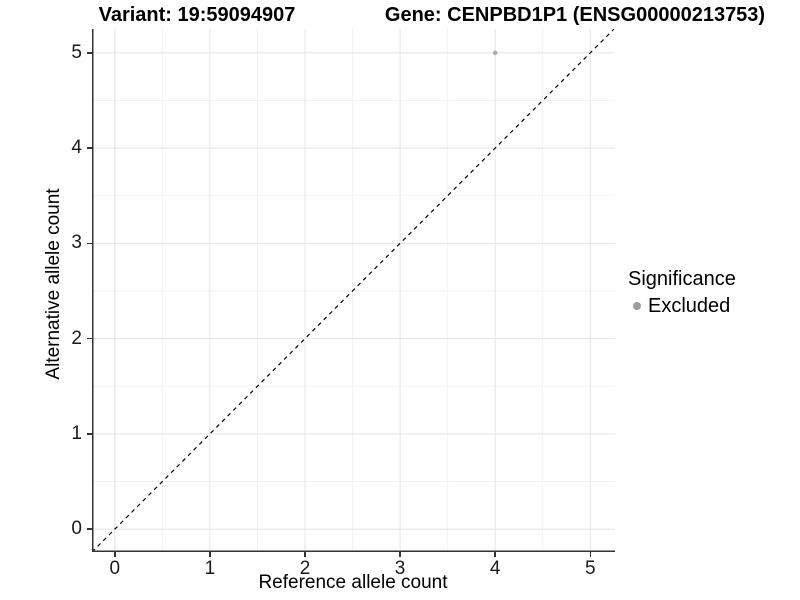 The width and height of the screenshot is (800, 600). I want to click on x-tick-label: 3, so click(400, 568).